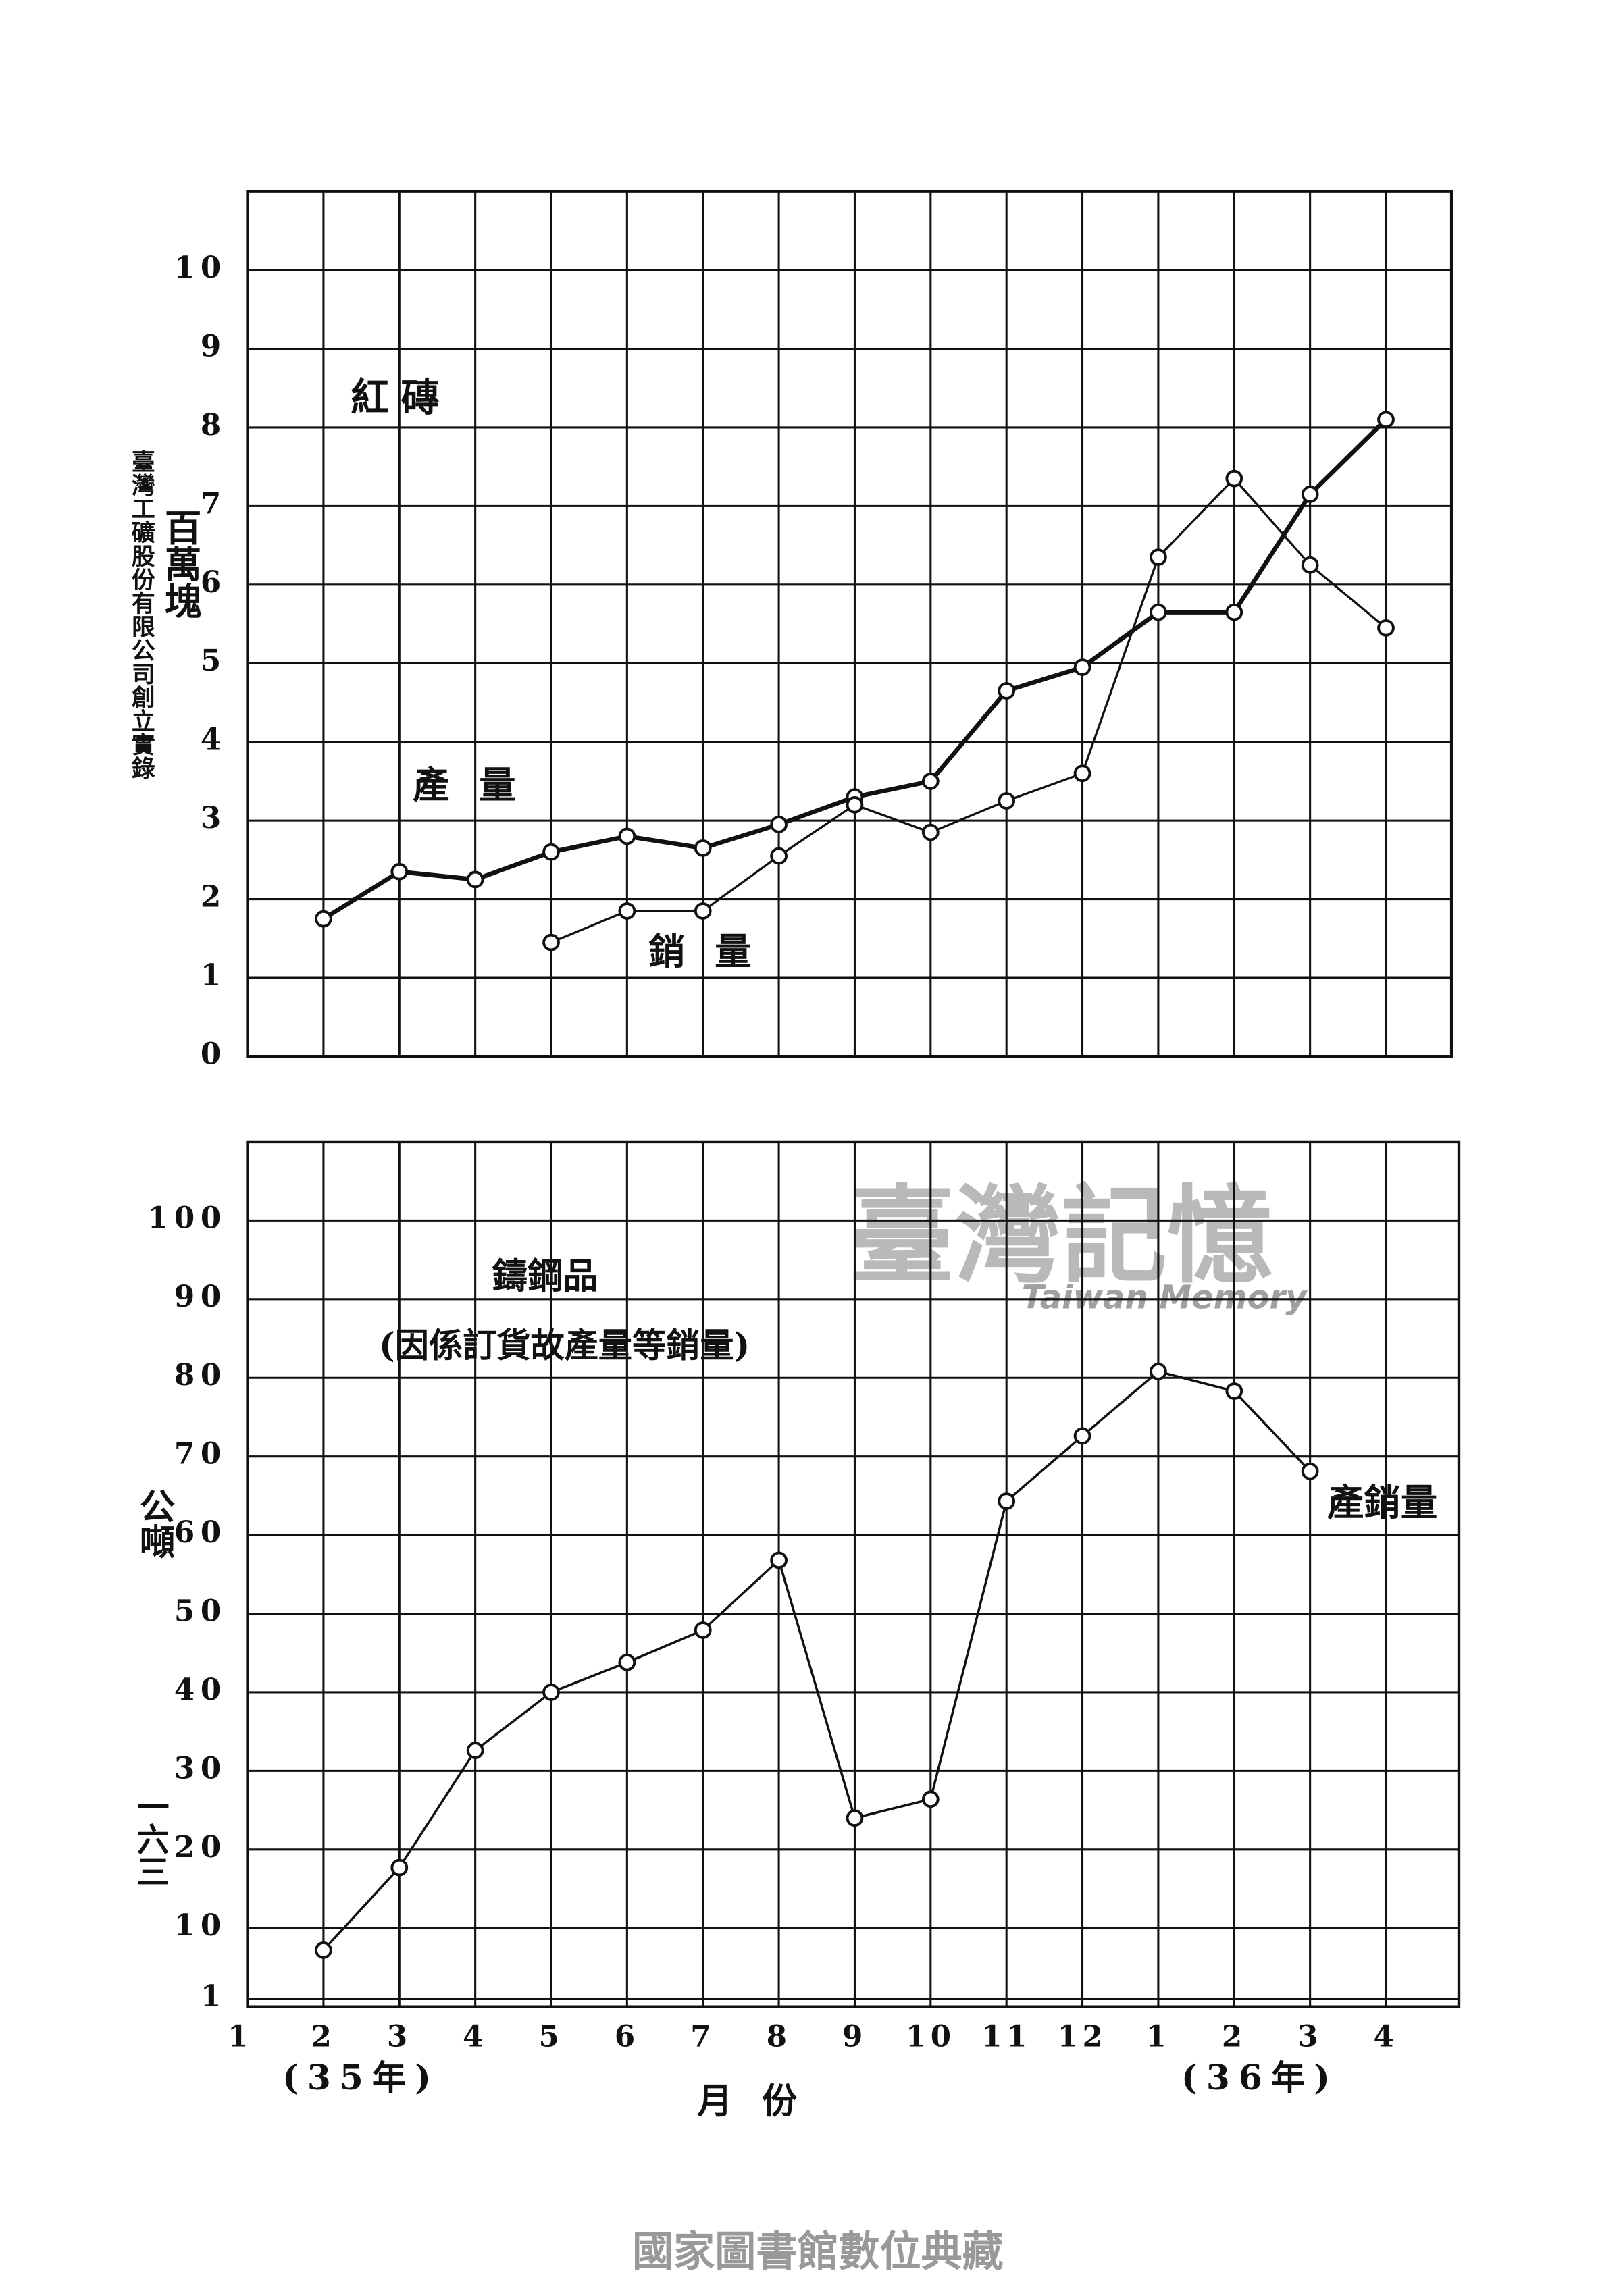 This screenshot has height=2296, width=1621. Describe the element at coordinates (1260, 2077) in the screenshot. I see `year-label: (36年)` at that location.